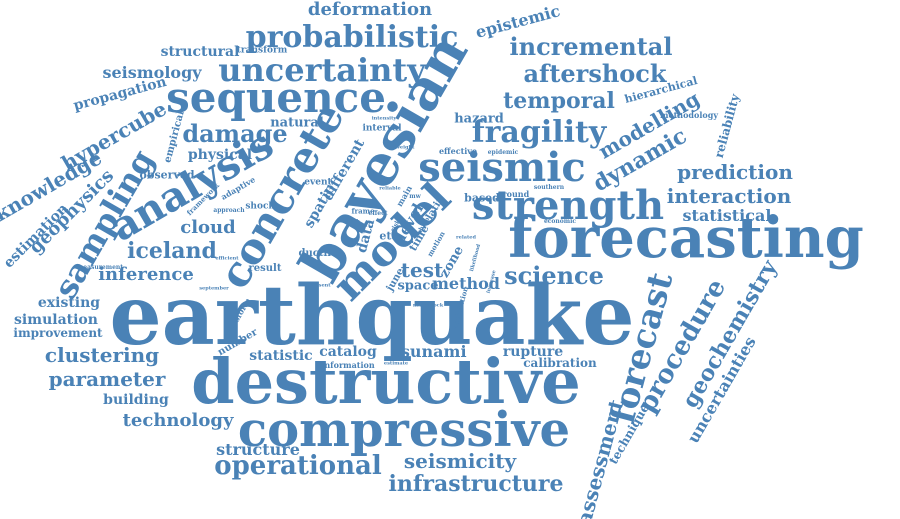  What do you see at coordinates (389, 236) in the screenshot?
I see `word-eta: eta` at bounding box center [389, 236].